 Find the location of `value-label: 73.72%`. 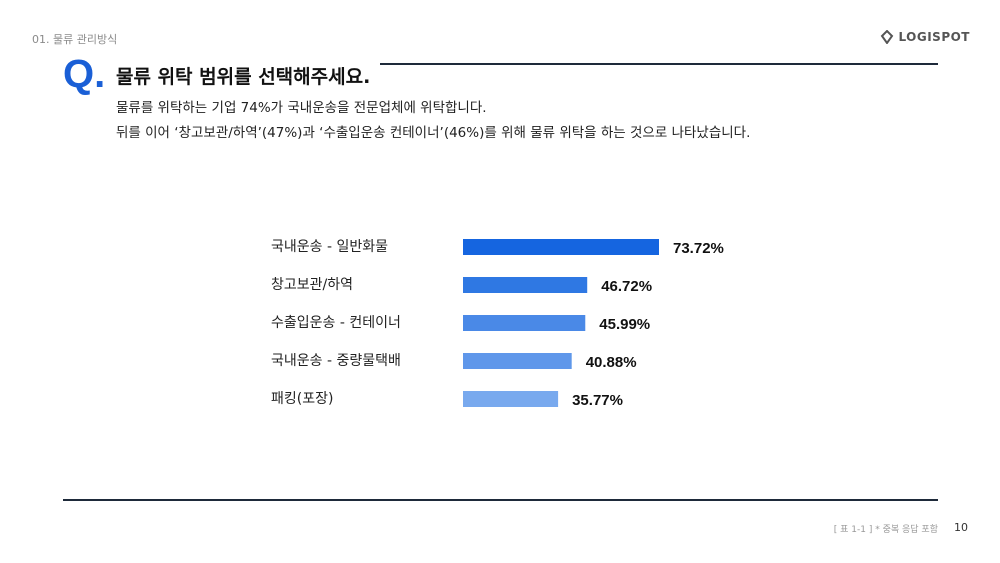

value-label: 73.72% is located at coordinates (698, 248).